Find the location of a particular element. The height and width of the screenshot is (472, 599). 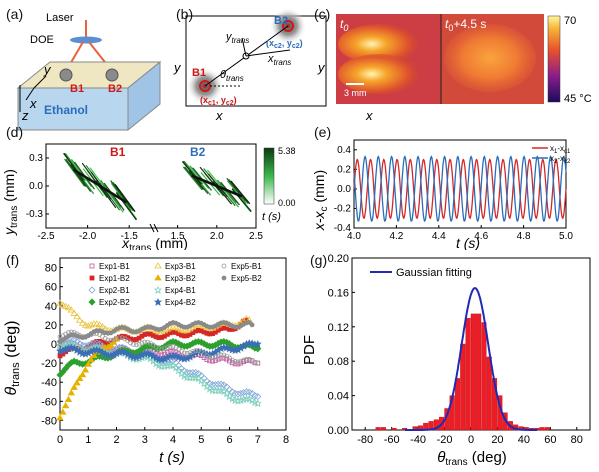

e-legend-1: x1-xc1 is located at coordinates (560, 149).